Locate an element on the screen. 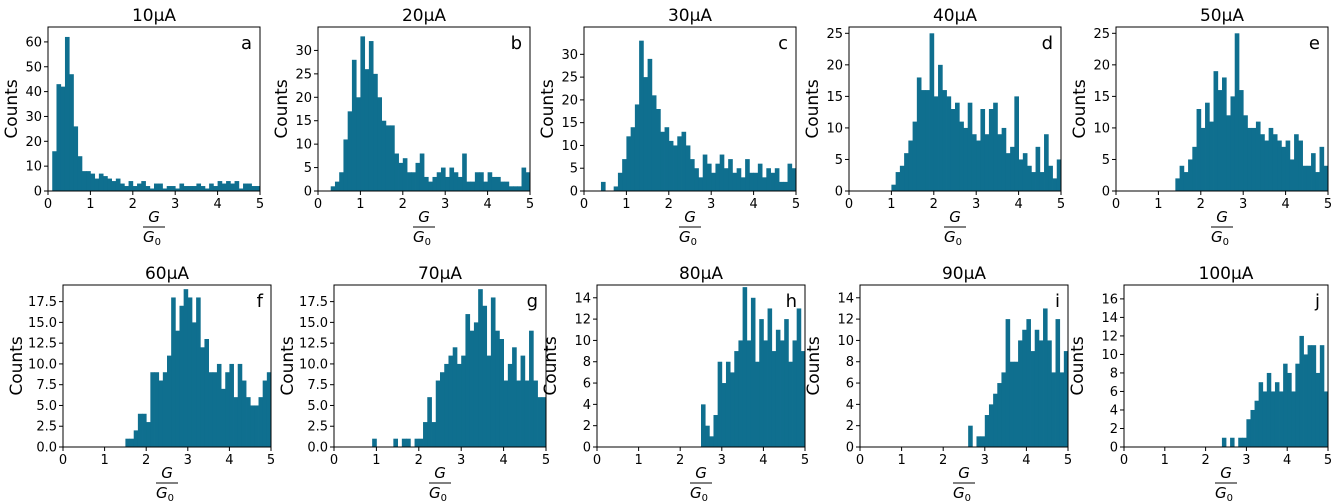  x-label-denominator: G0 is located at coordinates (152, 238).